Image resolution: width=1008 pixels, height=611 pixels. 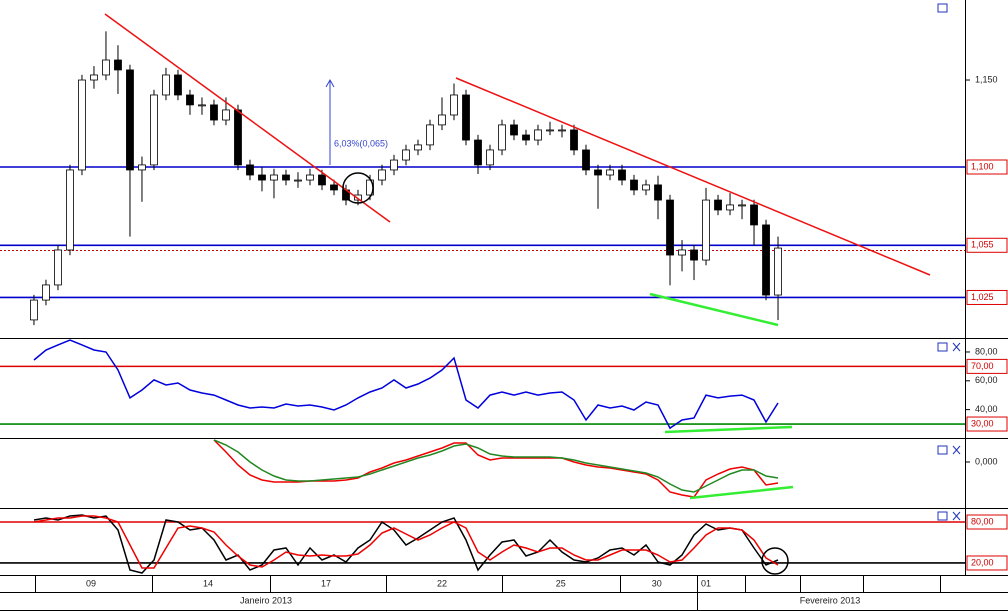 What do you see at coordinates (982, 245) in the screenshot?
I see `level-label: 1,055` at bounding box center [982, 245].